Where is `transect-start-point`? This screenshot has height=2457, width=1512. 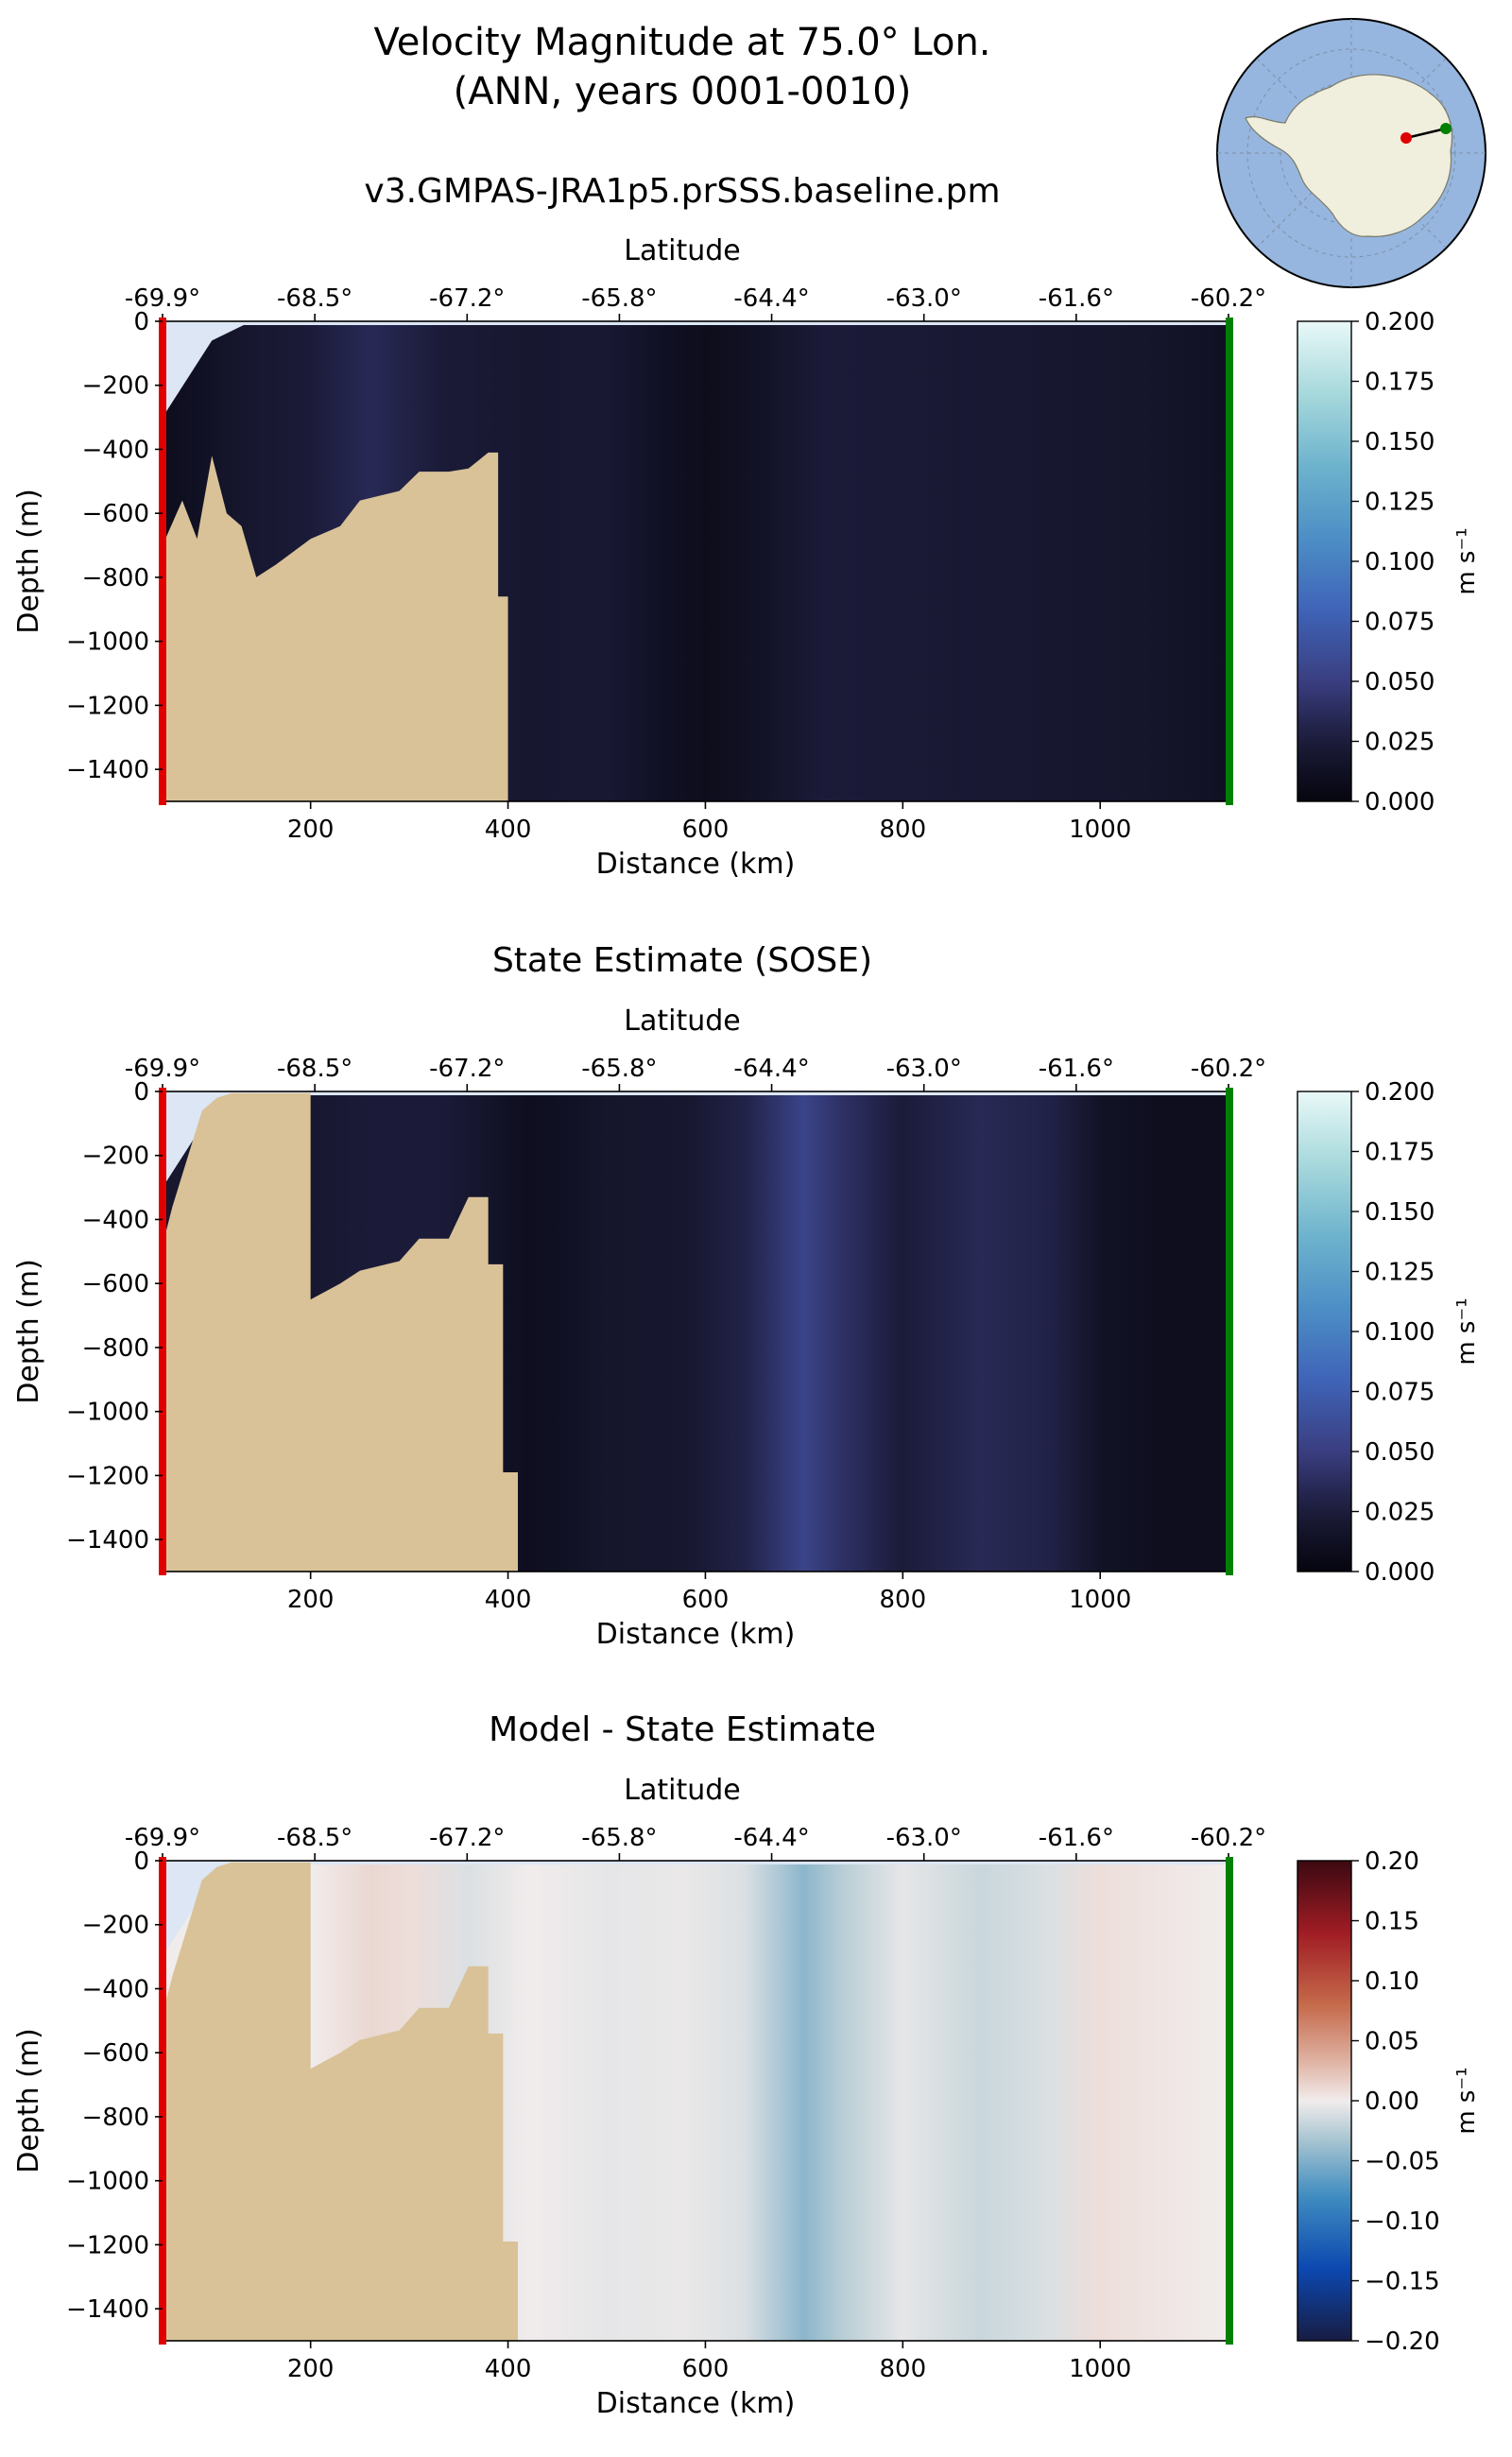
transect-start-point is located at coordinates (1406, 138).